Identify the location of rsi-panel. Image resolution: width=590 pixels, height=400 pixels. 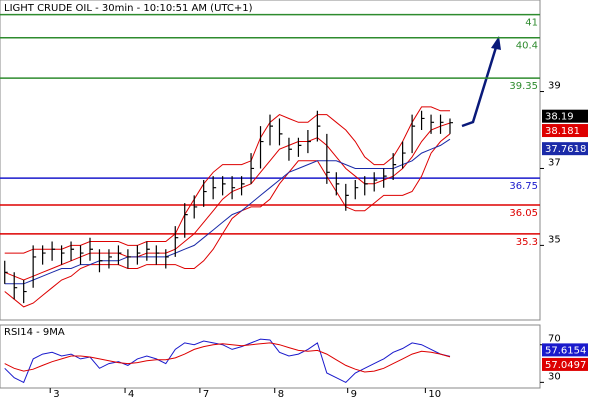
(270, 356).